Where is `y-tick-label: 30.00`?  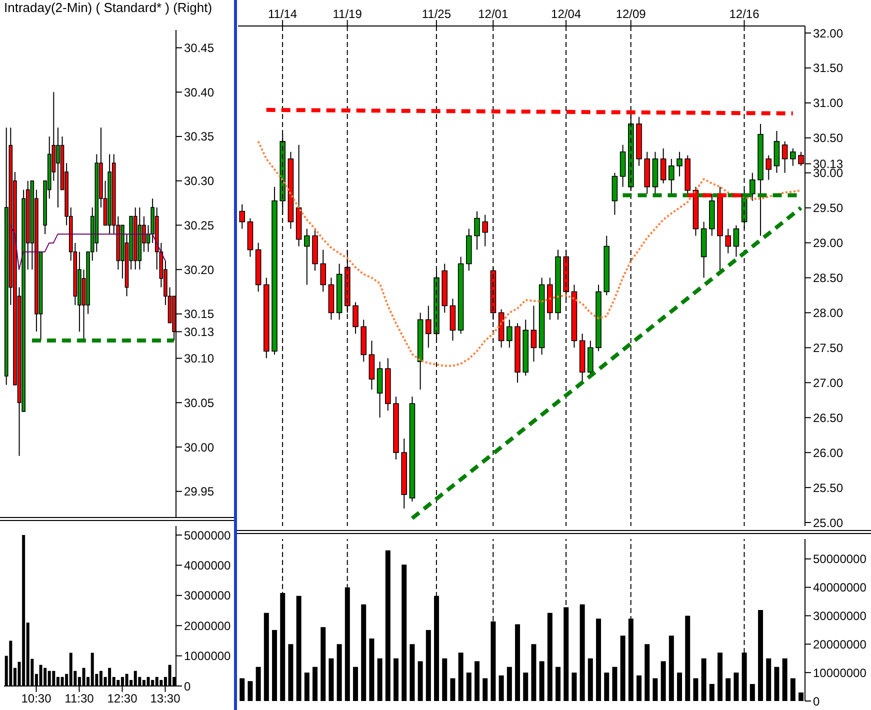
y-tick-label: 30.00 is located at coordinates (199, 447).